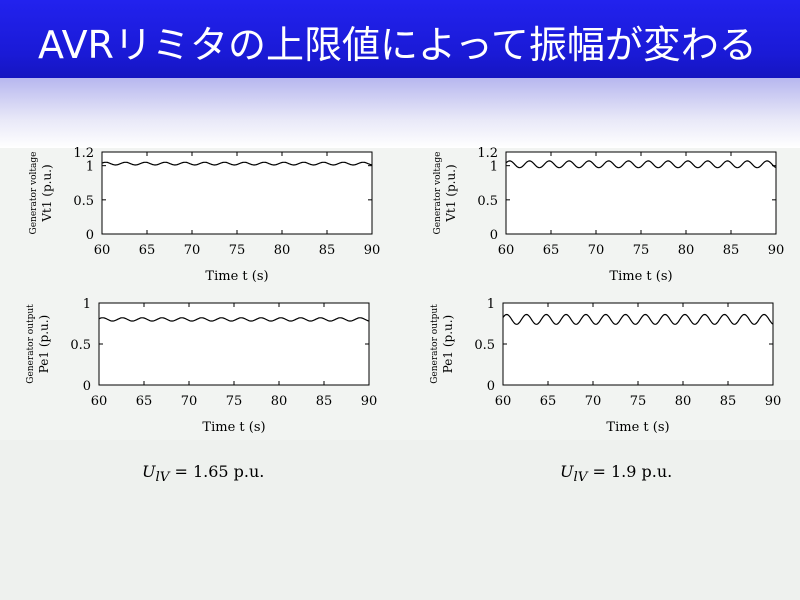  I want to click on caption-right: UlV = 1.9 p.u., so click(616, 473).